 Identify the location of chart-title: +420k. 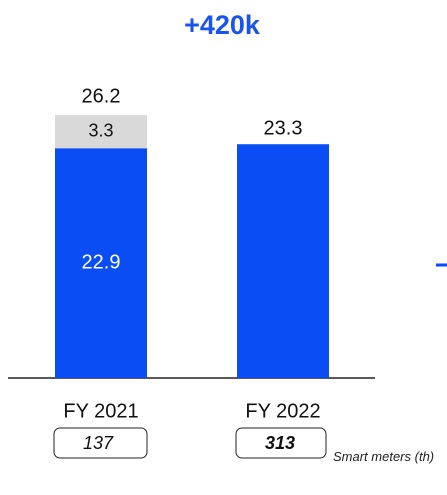
(222, 25).